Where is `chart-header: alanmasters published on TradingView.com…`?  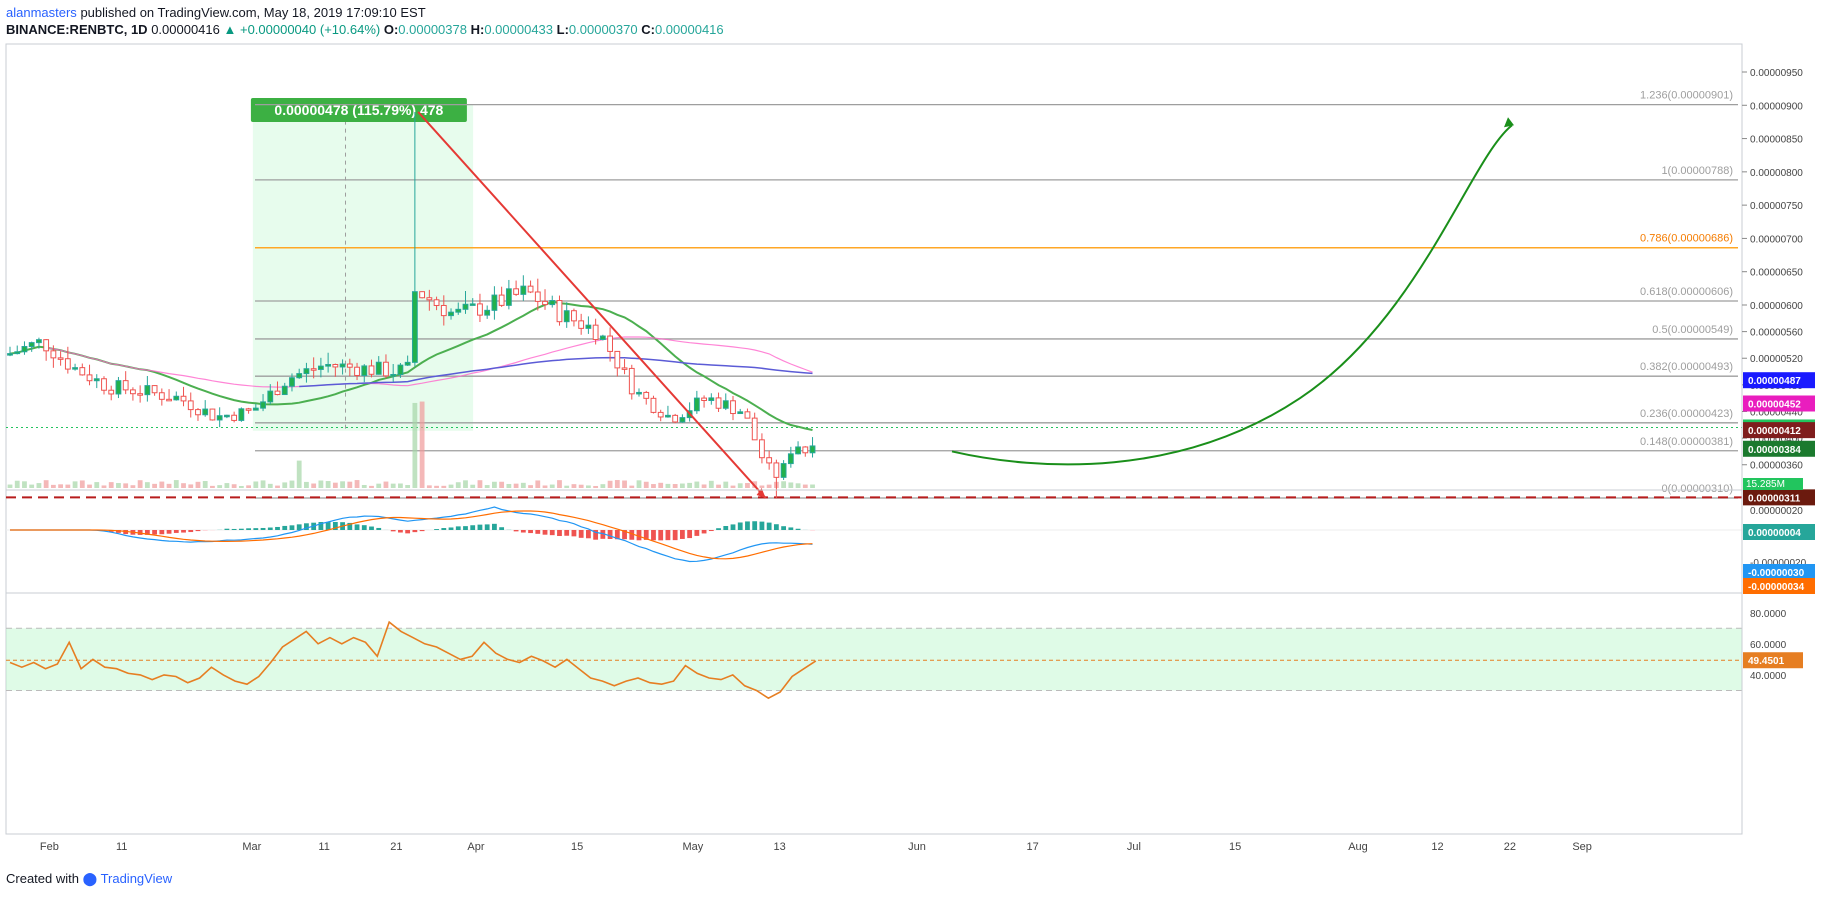 chart-header: alanmasters published on TradingView.com… is located at coordinates (906, 21).